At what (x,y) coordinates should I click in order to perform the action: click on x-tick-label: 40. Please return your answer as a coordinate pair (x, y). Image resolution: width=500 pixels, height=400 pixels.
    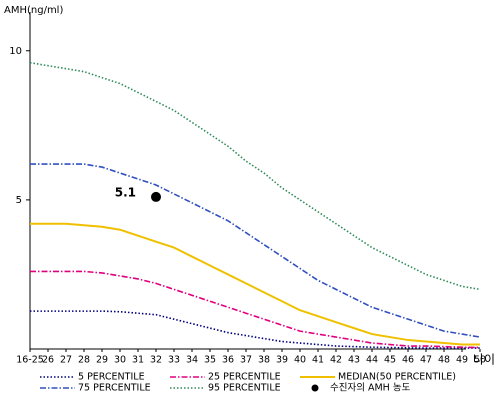
    Looking at the image, I should click on (300, 360).